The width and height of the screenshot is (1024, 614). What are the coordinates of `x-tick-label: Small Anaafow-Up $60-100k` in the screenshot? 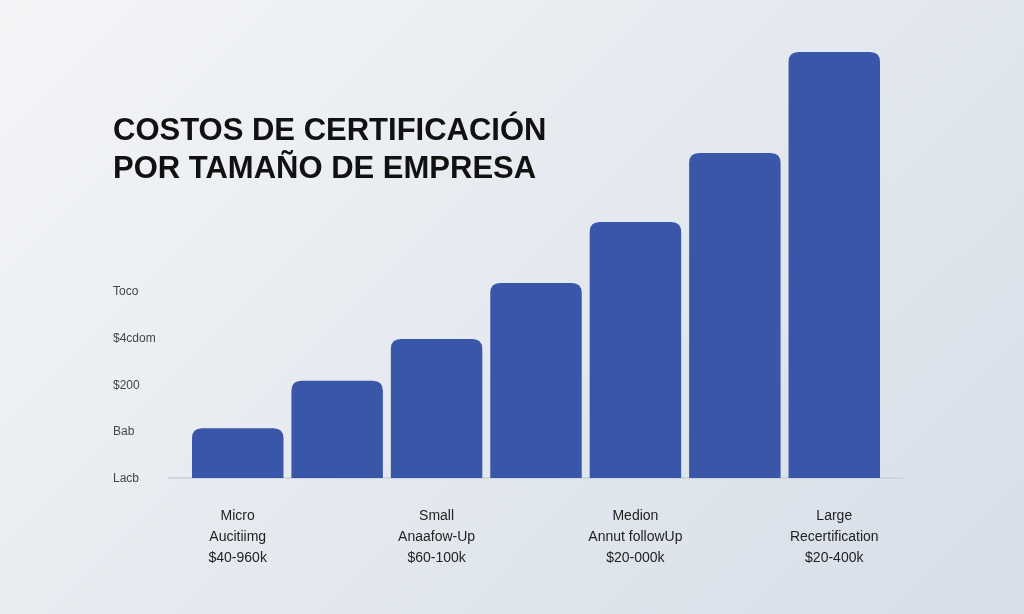 It's located at (437, 536).